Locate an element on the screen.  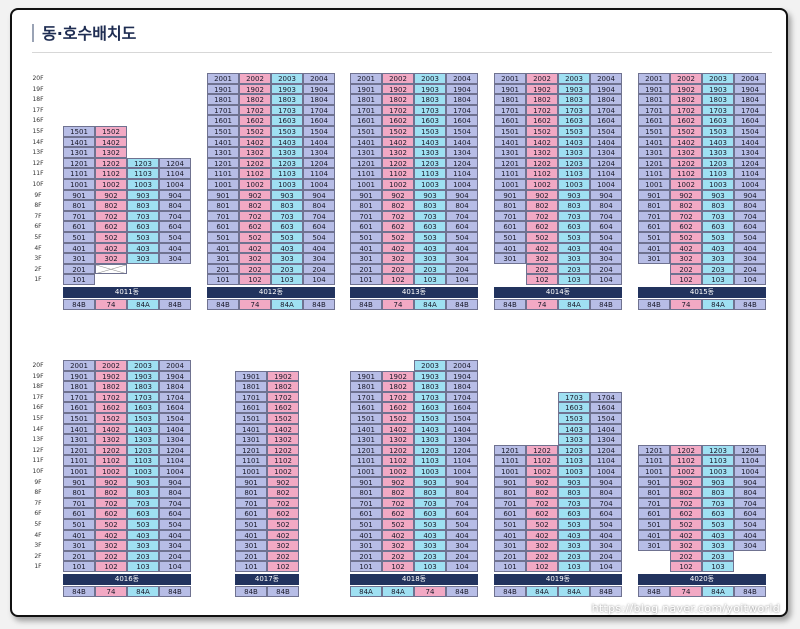
unit-cell: 1703 is located at coordinates (574, 110).